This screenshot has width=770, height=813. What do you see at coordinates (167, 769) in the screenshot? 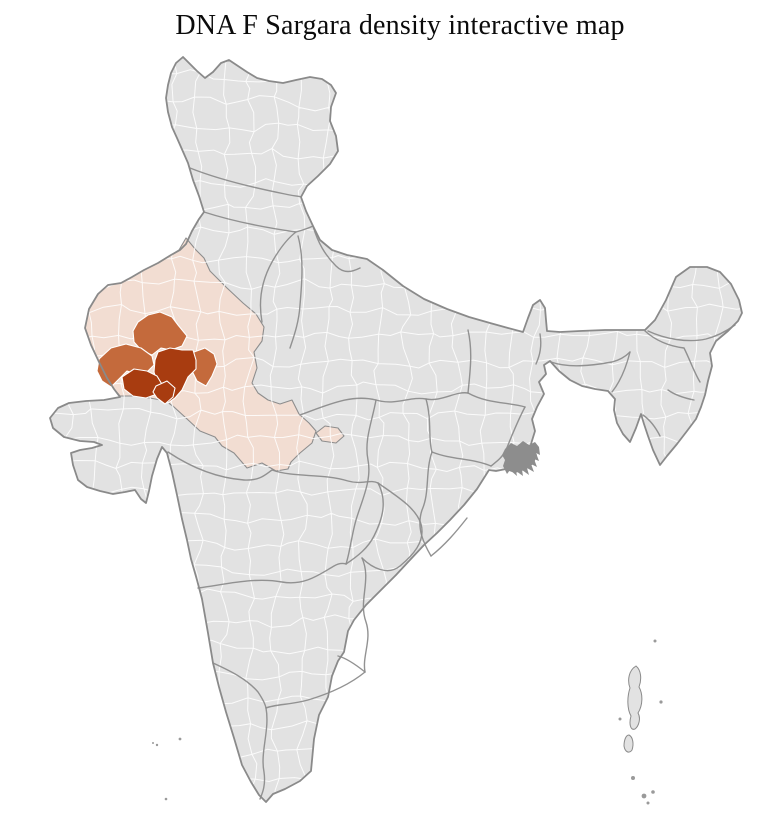
I see `island-chain-west` at bounding box center [167, 769].